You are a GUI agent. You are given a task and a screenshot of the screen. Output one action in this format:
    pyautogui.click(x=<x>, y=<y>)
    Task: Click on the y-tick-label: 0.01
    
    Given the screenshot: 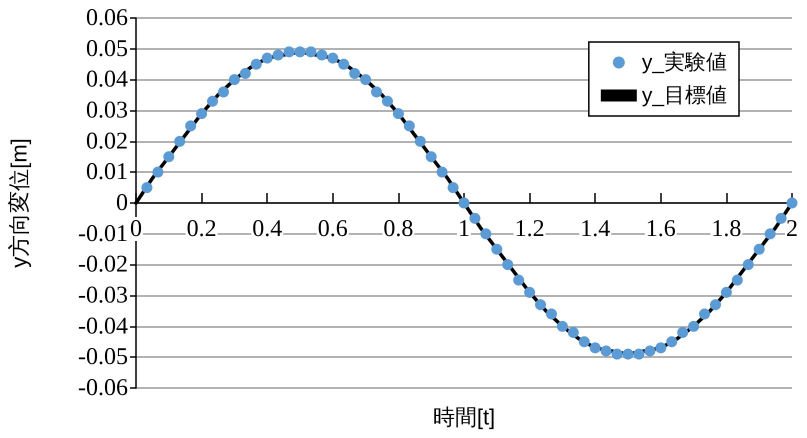 What is the action you would take?
    pyautogui.click(x=107, y=172)
    